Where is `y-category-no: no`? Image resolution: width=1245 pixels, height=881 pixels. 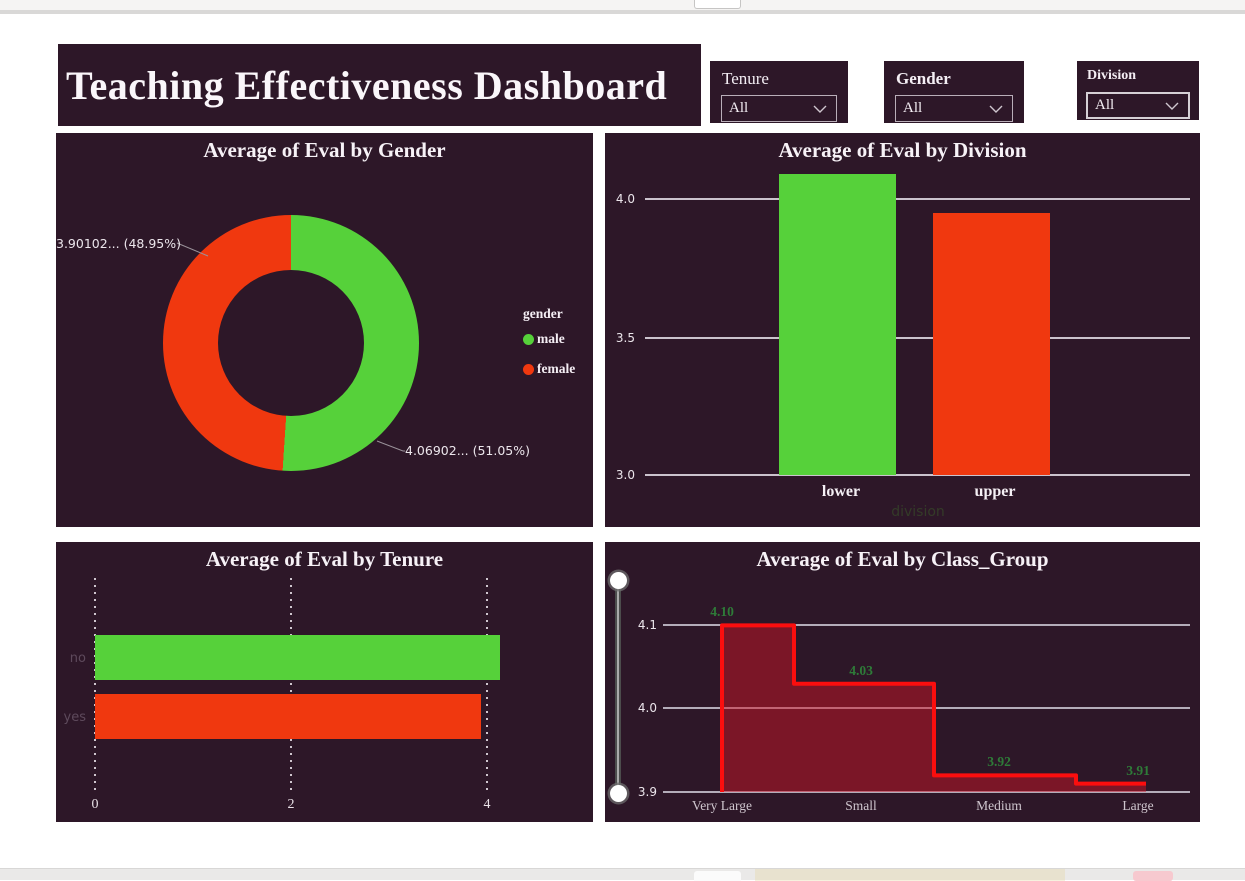 y-category-no: no is located at coordinates (77, 658).